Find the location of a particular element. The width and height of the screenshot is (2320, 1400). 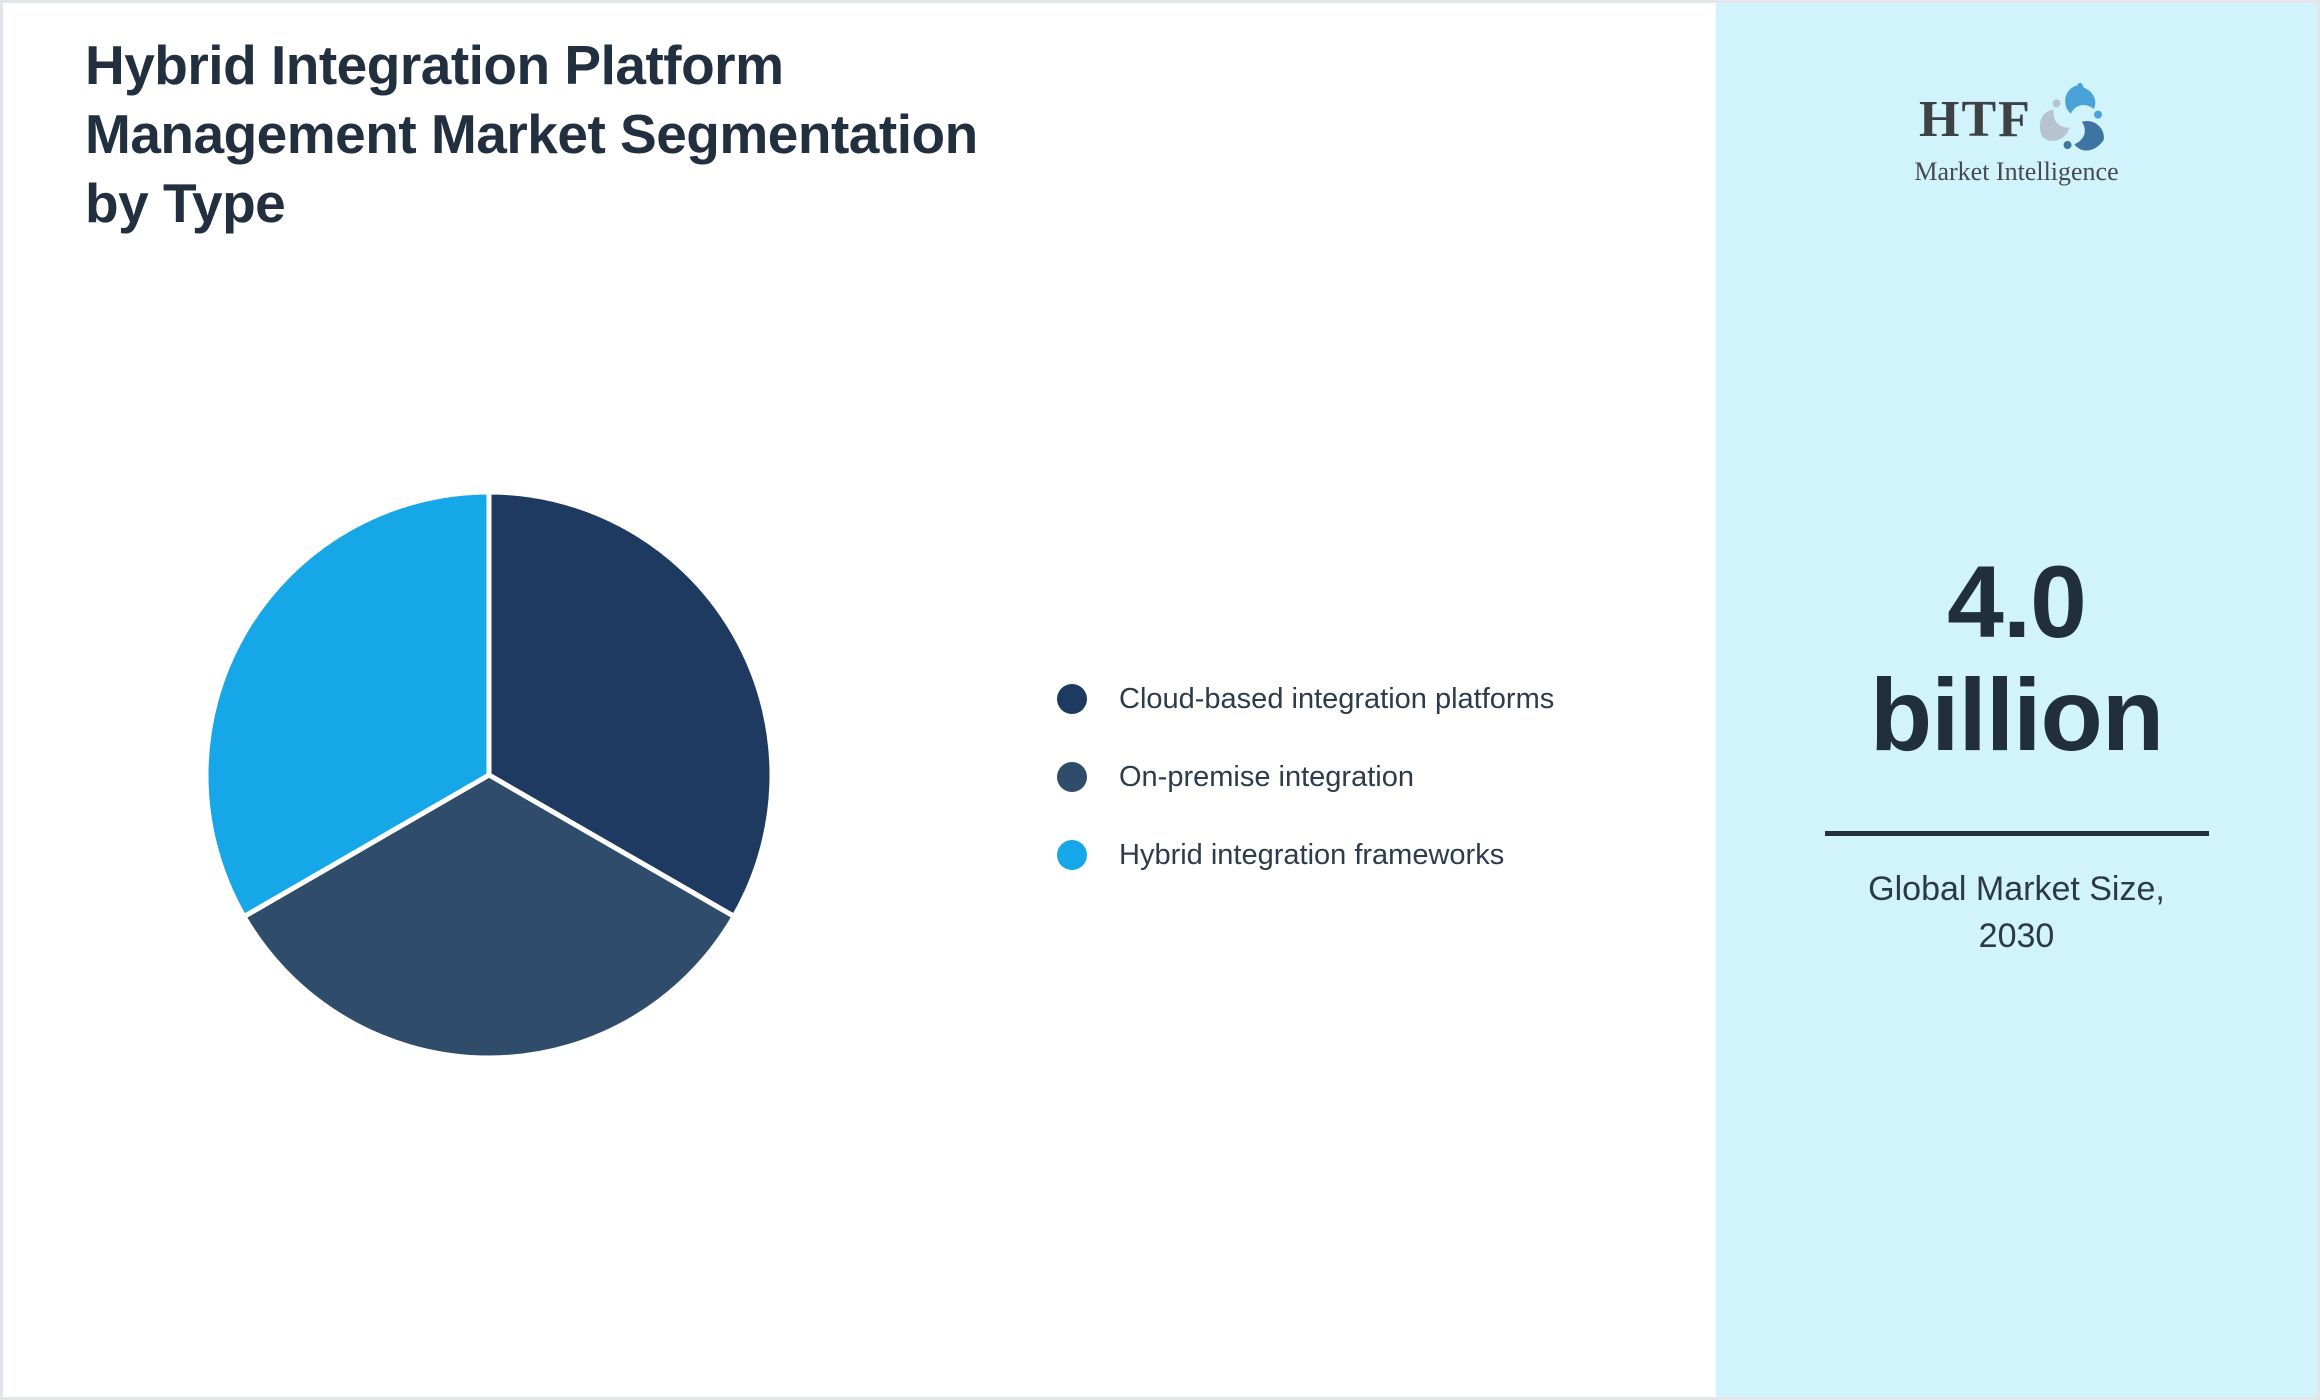

legend-item: On-premise integration is located at coordinates (1305, 776).